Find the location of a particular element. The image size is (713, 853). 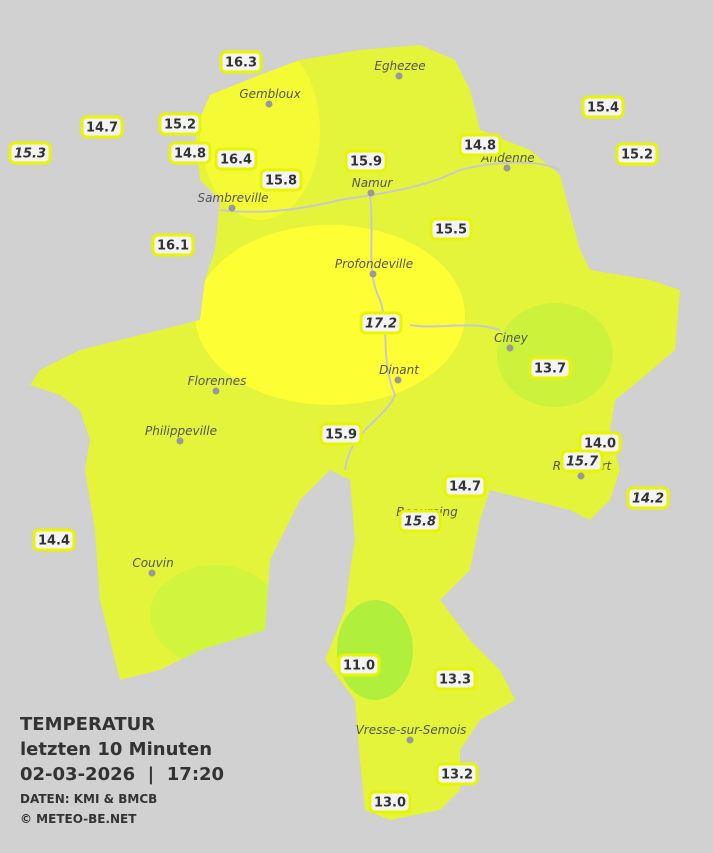

city-label: Profondeville is located at coordinates (374, 264).